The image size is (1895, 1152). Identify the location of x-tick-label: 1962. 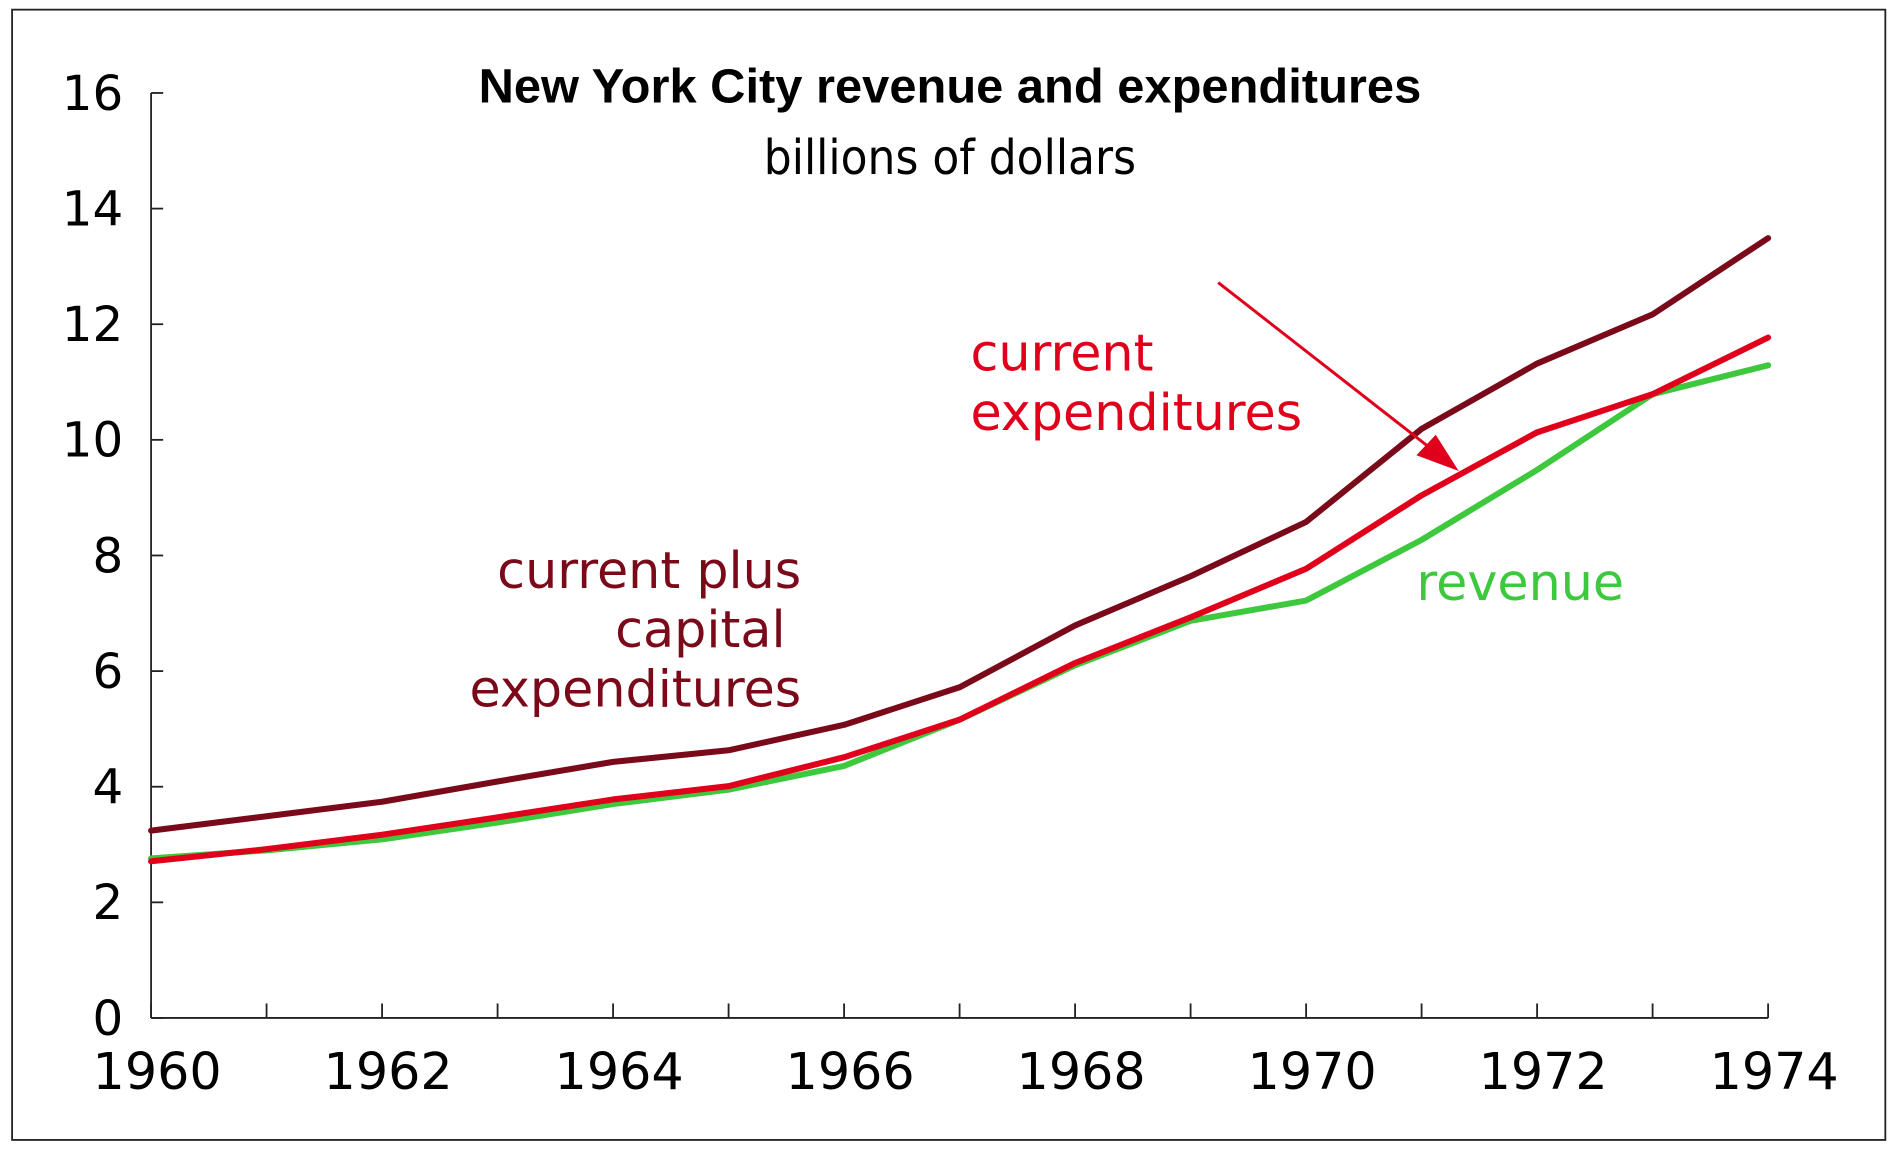
(388, 1071).